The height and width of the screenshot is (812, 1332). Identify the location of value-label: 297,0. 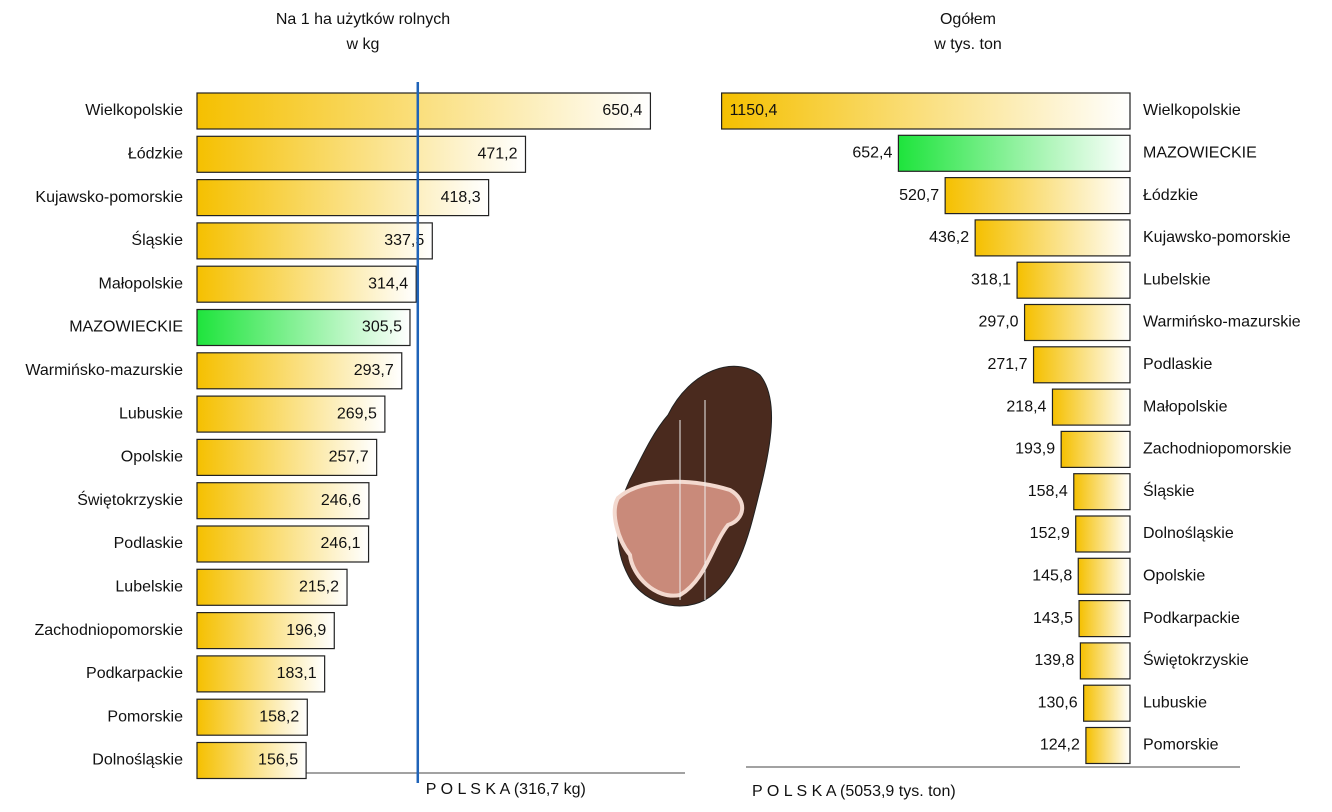
(999, 322).